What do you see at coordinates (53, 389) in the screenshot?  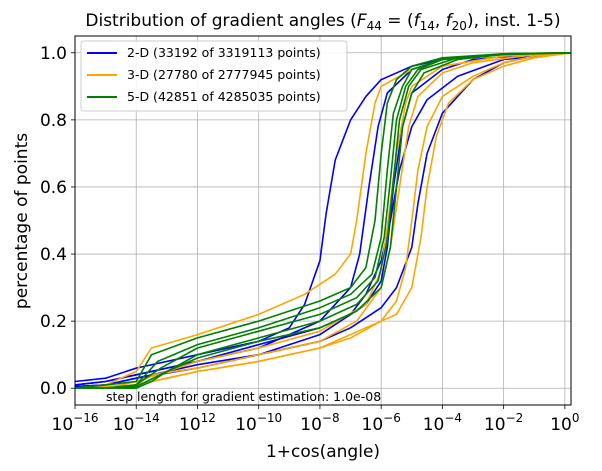 I see `y-tick-label: 0.0` at bounding box center [53, 389].